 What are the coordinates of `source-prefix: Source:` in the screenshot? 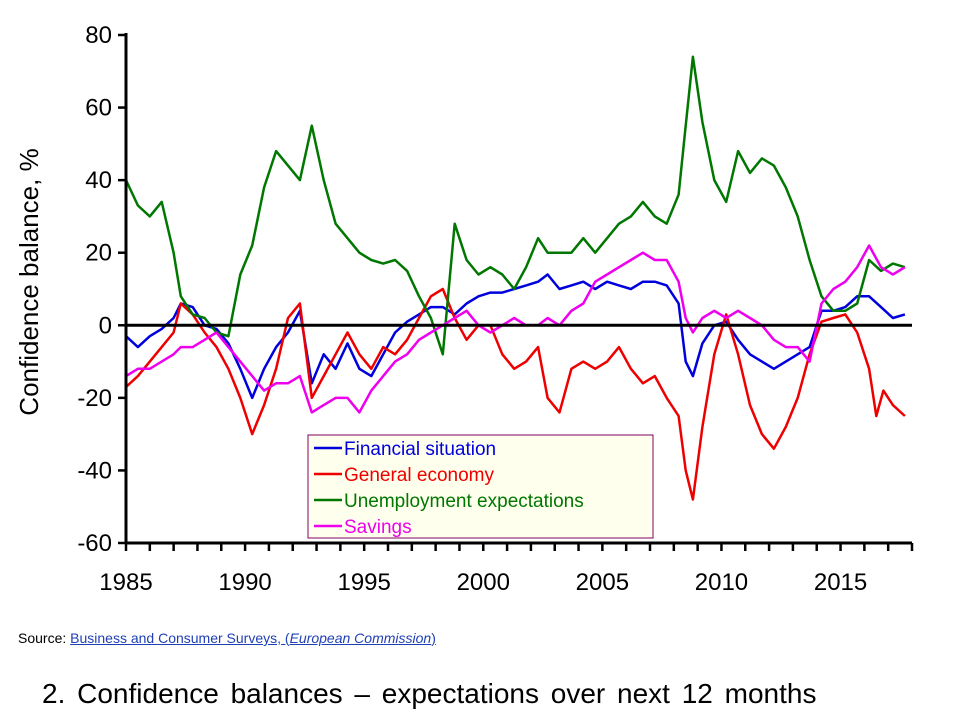 It's located at (44, 638).